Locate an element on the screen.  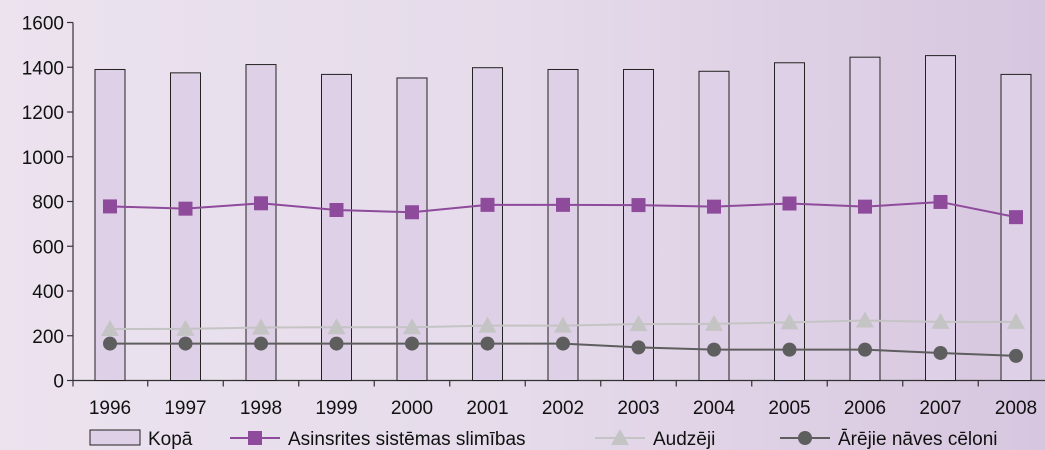
legend-item: Audzēji is located at coordinates (655, 439).